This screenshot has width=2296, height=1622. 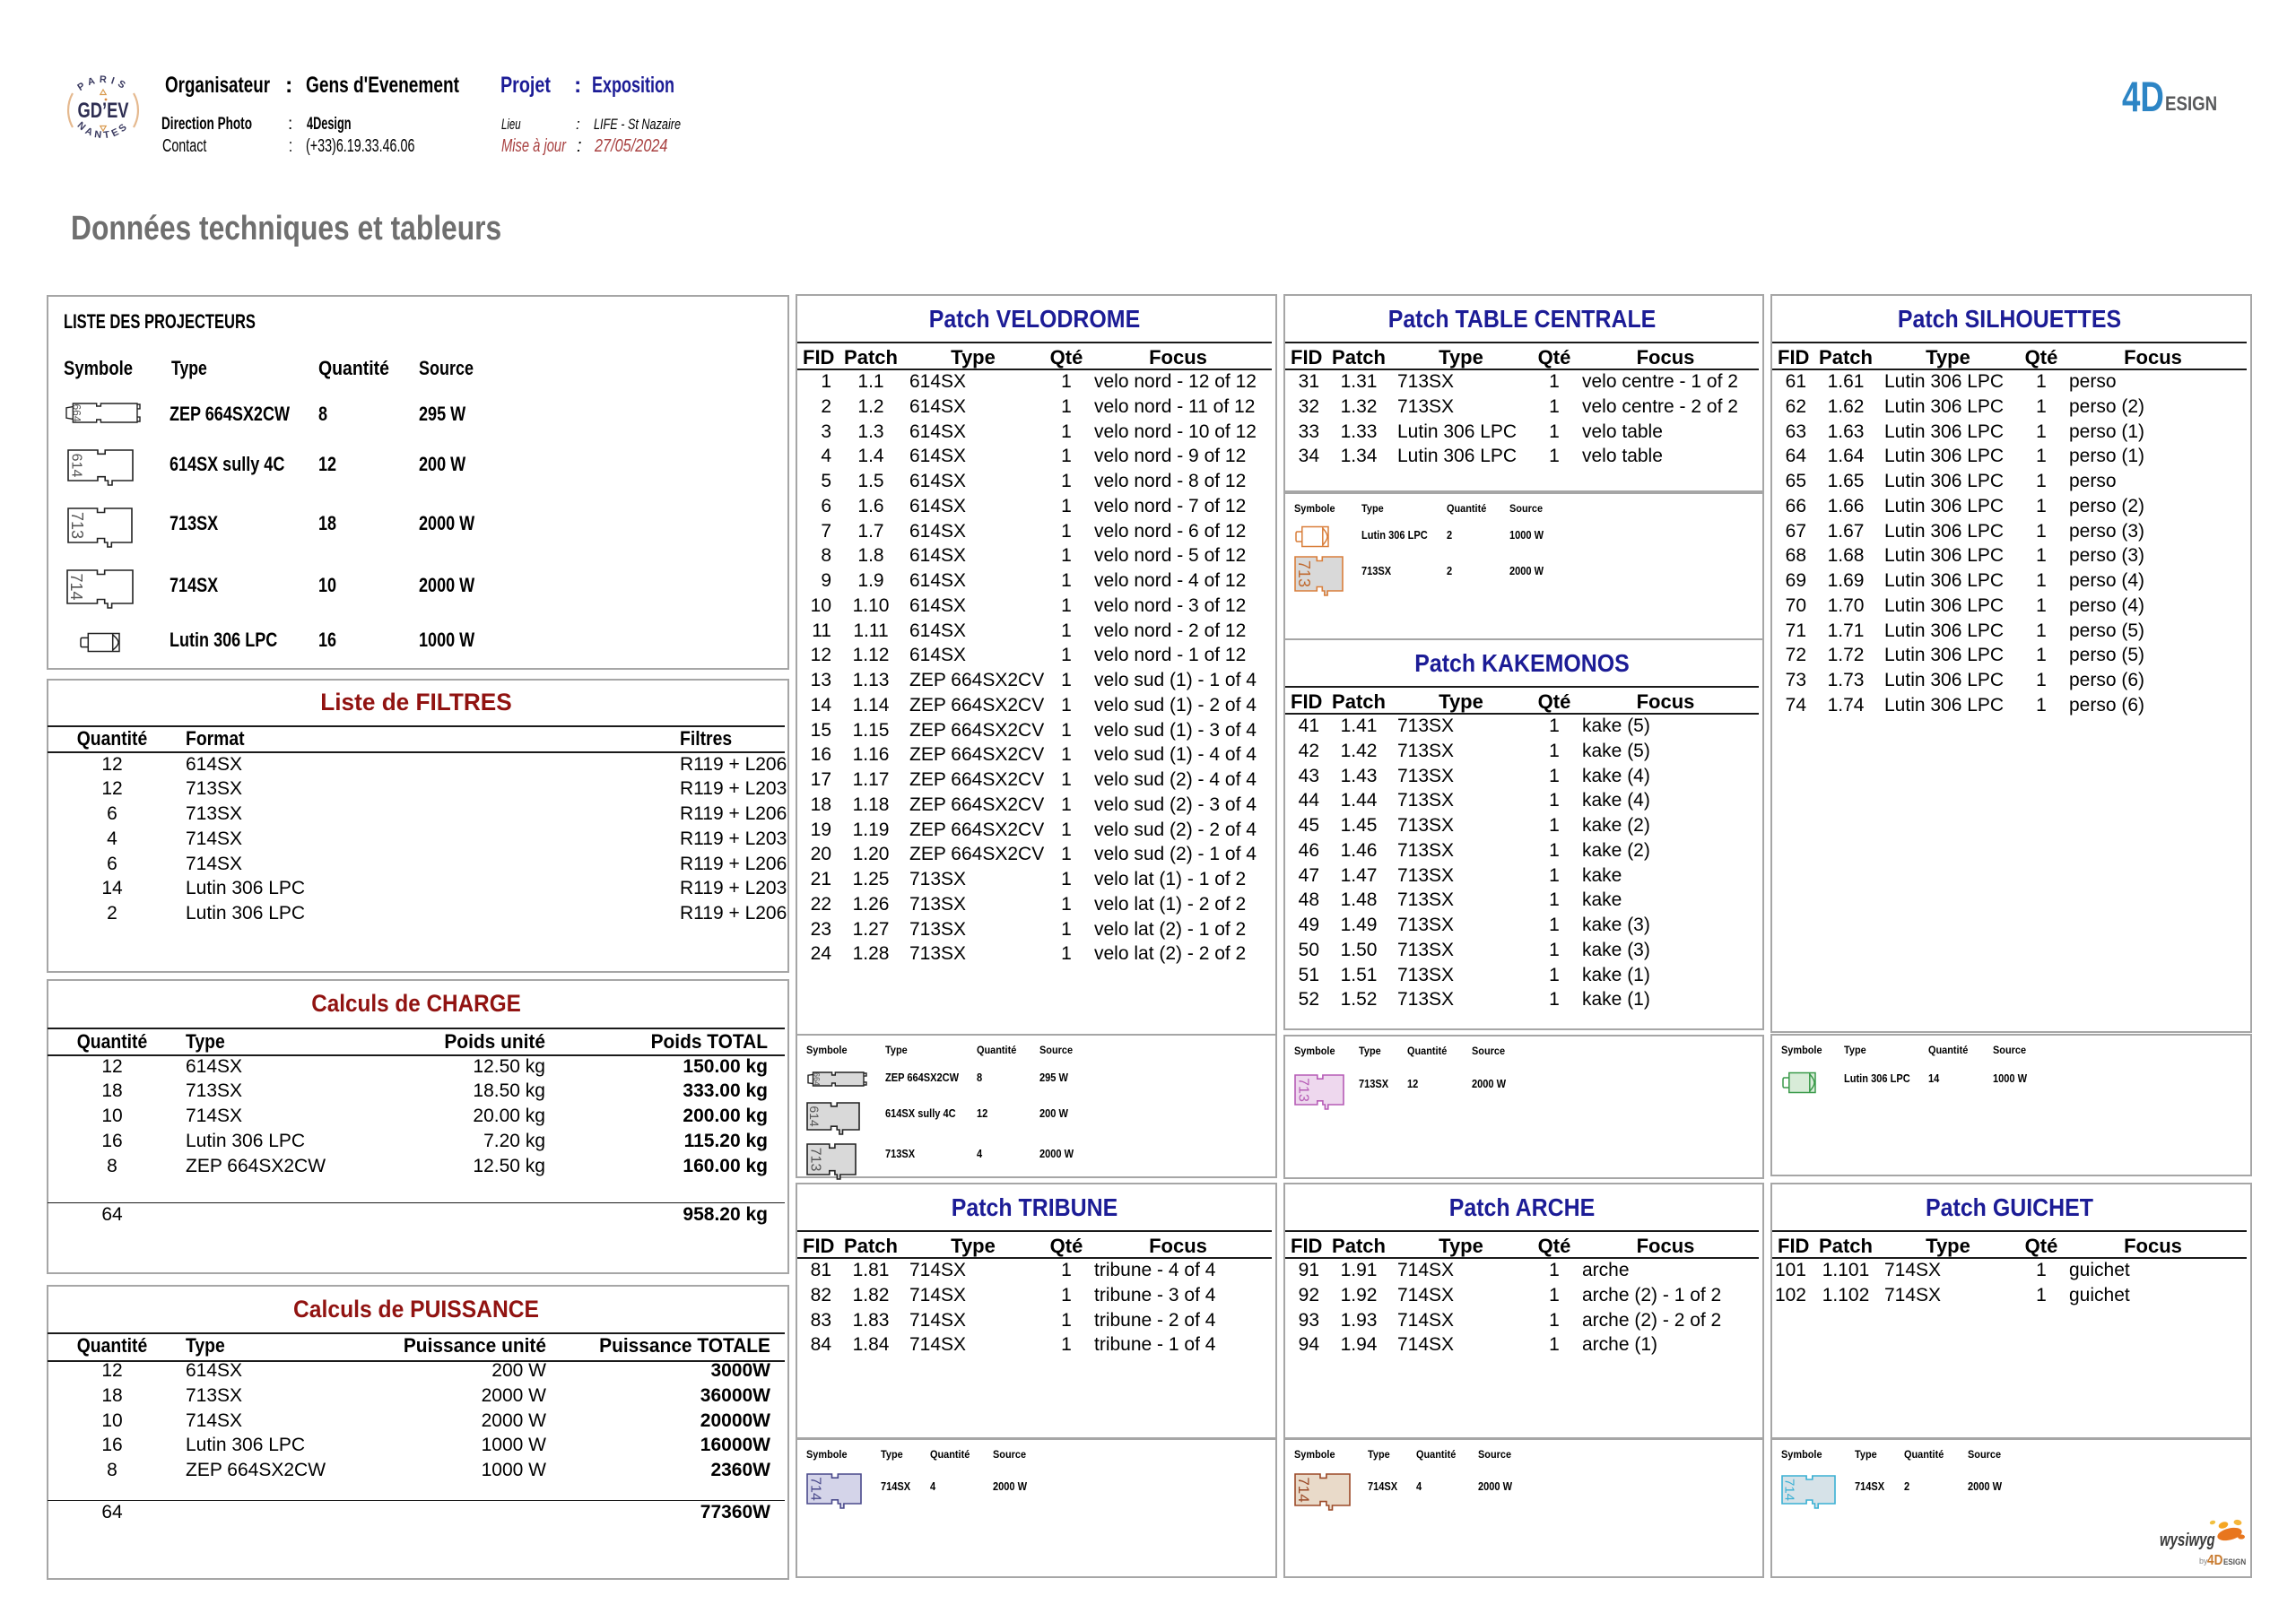 I want to click on svg-text: GD’EV, so click(x=103, y=111).